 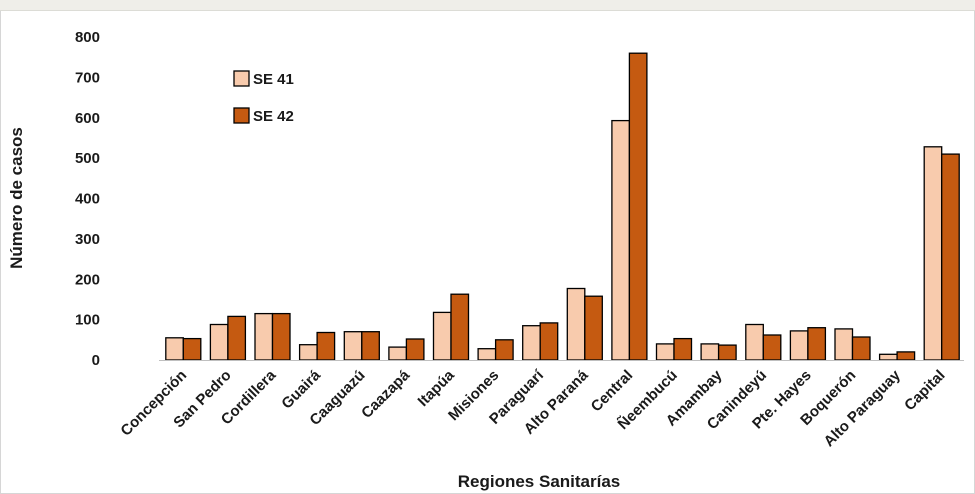 I want to click on legend-swatch-se42, so click(x=241, y=115).